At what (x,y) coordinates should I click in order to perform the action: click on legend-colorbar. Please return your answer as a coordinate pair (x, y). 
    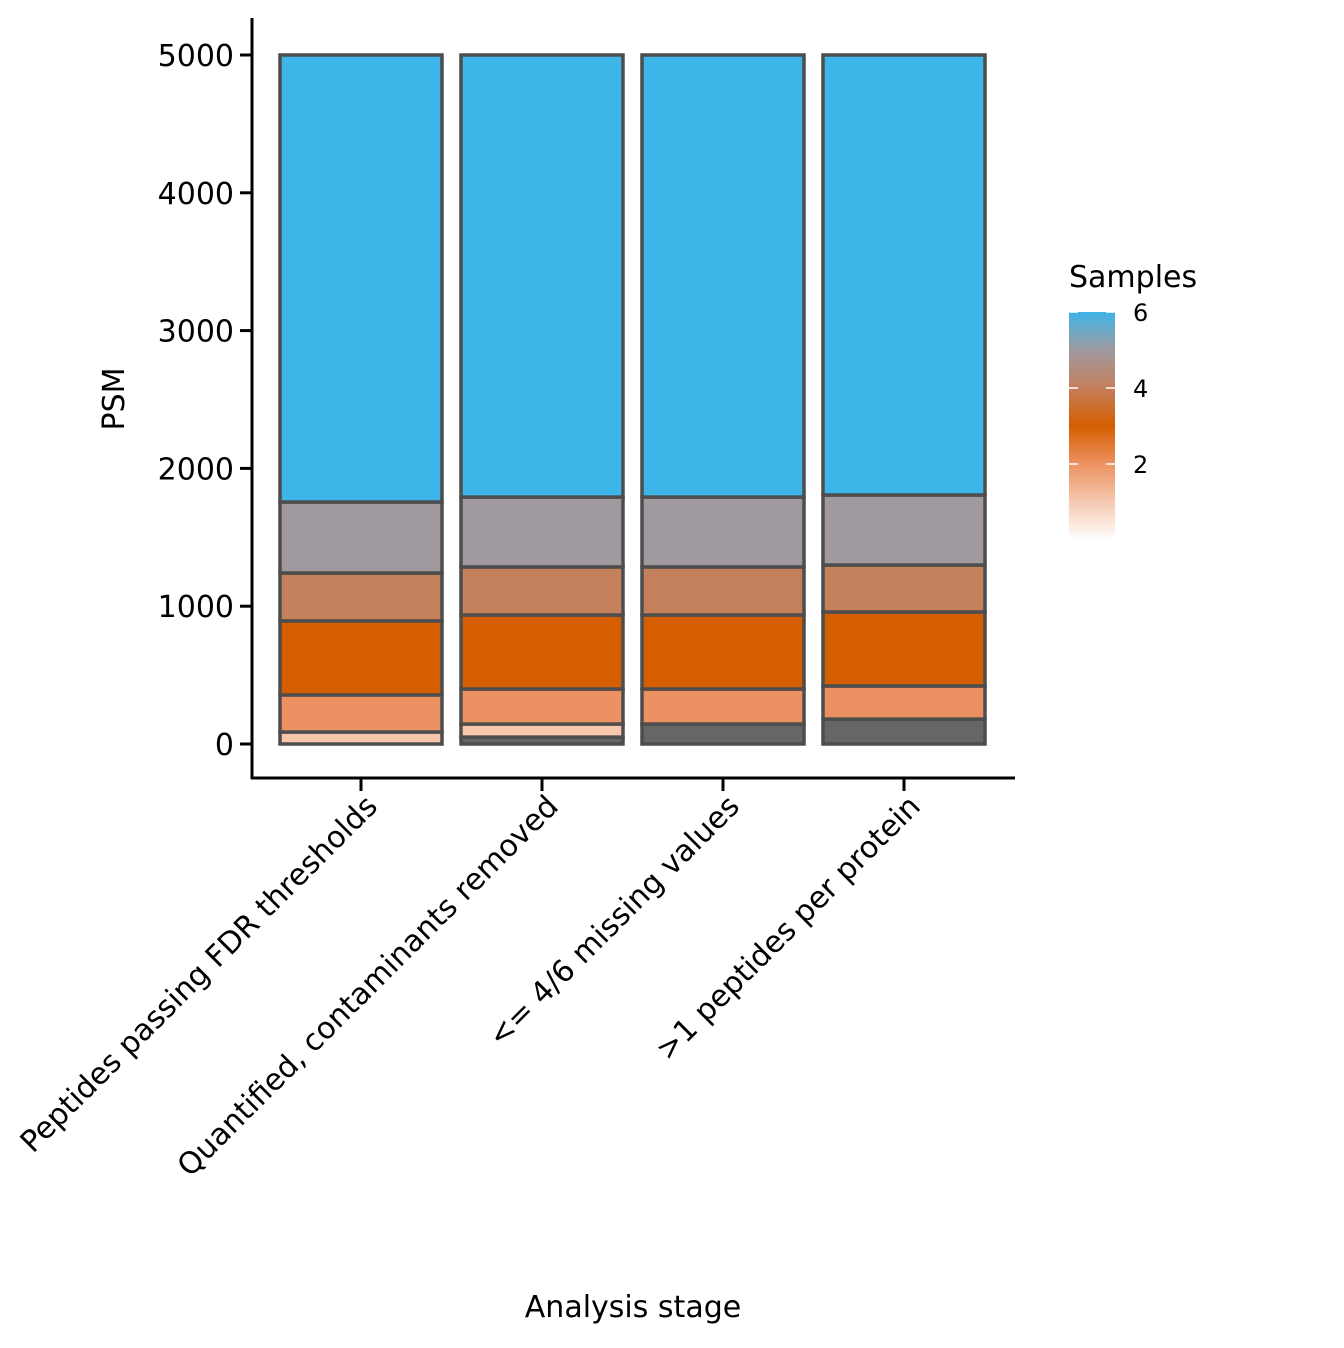
    Looking at the image, I should click on (1092, 426).